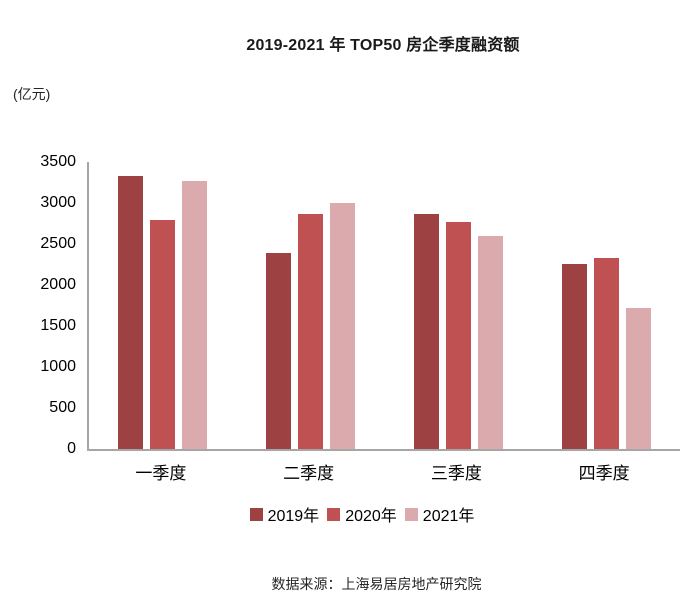 Image resolution: width=696 pixels, height=608 pixels. I want to click on y-axis-unit-label: (亿元), so click(32, 94).